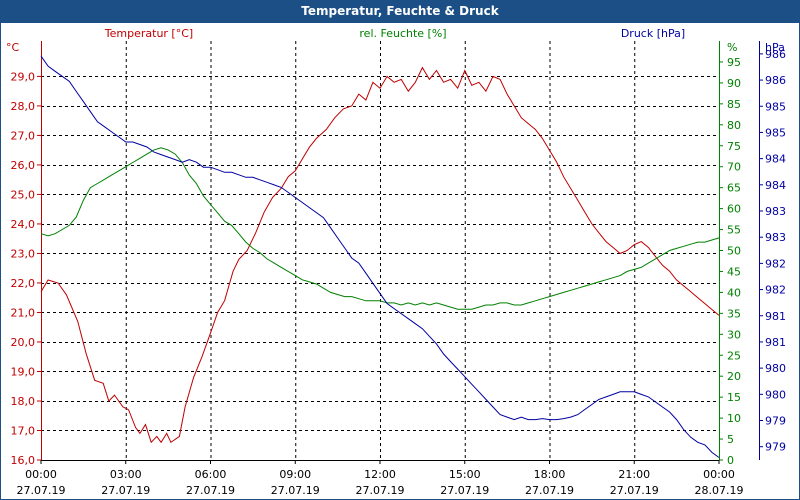 The height and width of the screenshot is (500, 800). I want to click on humidity-tick-label: 60, so click(734, 209).